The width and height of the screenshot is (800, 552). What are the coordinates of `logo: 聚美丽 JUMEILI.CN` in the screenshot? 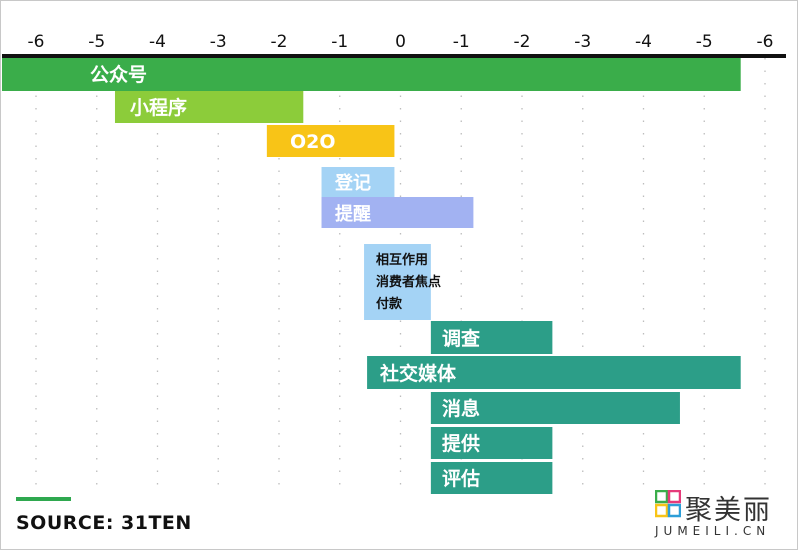 It's located at (725, 517).